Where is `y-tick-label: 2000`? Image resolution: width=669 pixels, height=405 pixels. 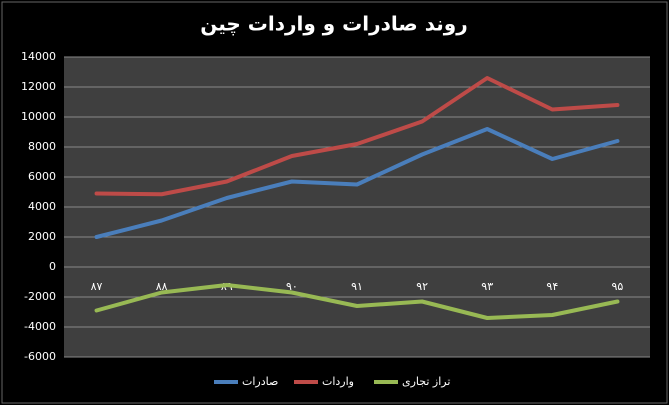
y-tick-label: 2000 is located at coordinates (42, 236).